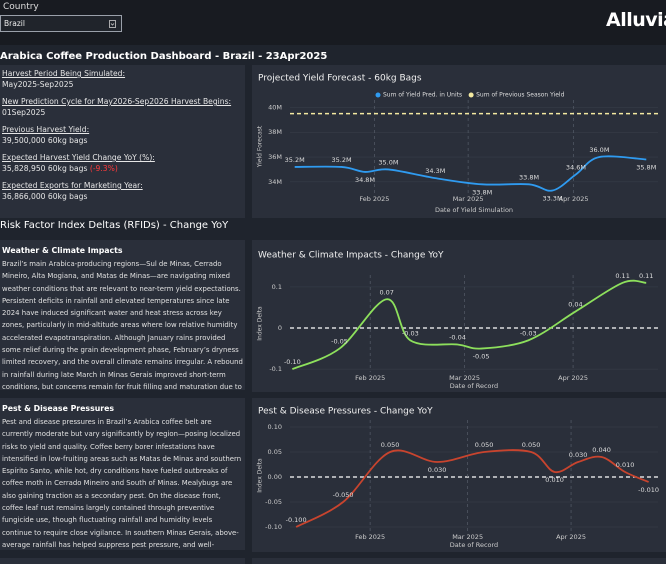 Image resolution: width=666 pixels, height=564 pixels. I want to click on summary-value: 35,828,950 60kg bags, so click(45, 168).